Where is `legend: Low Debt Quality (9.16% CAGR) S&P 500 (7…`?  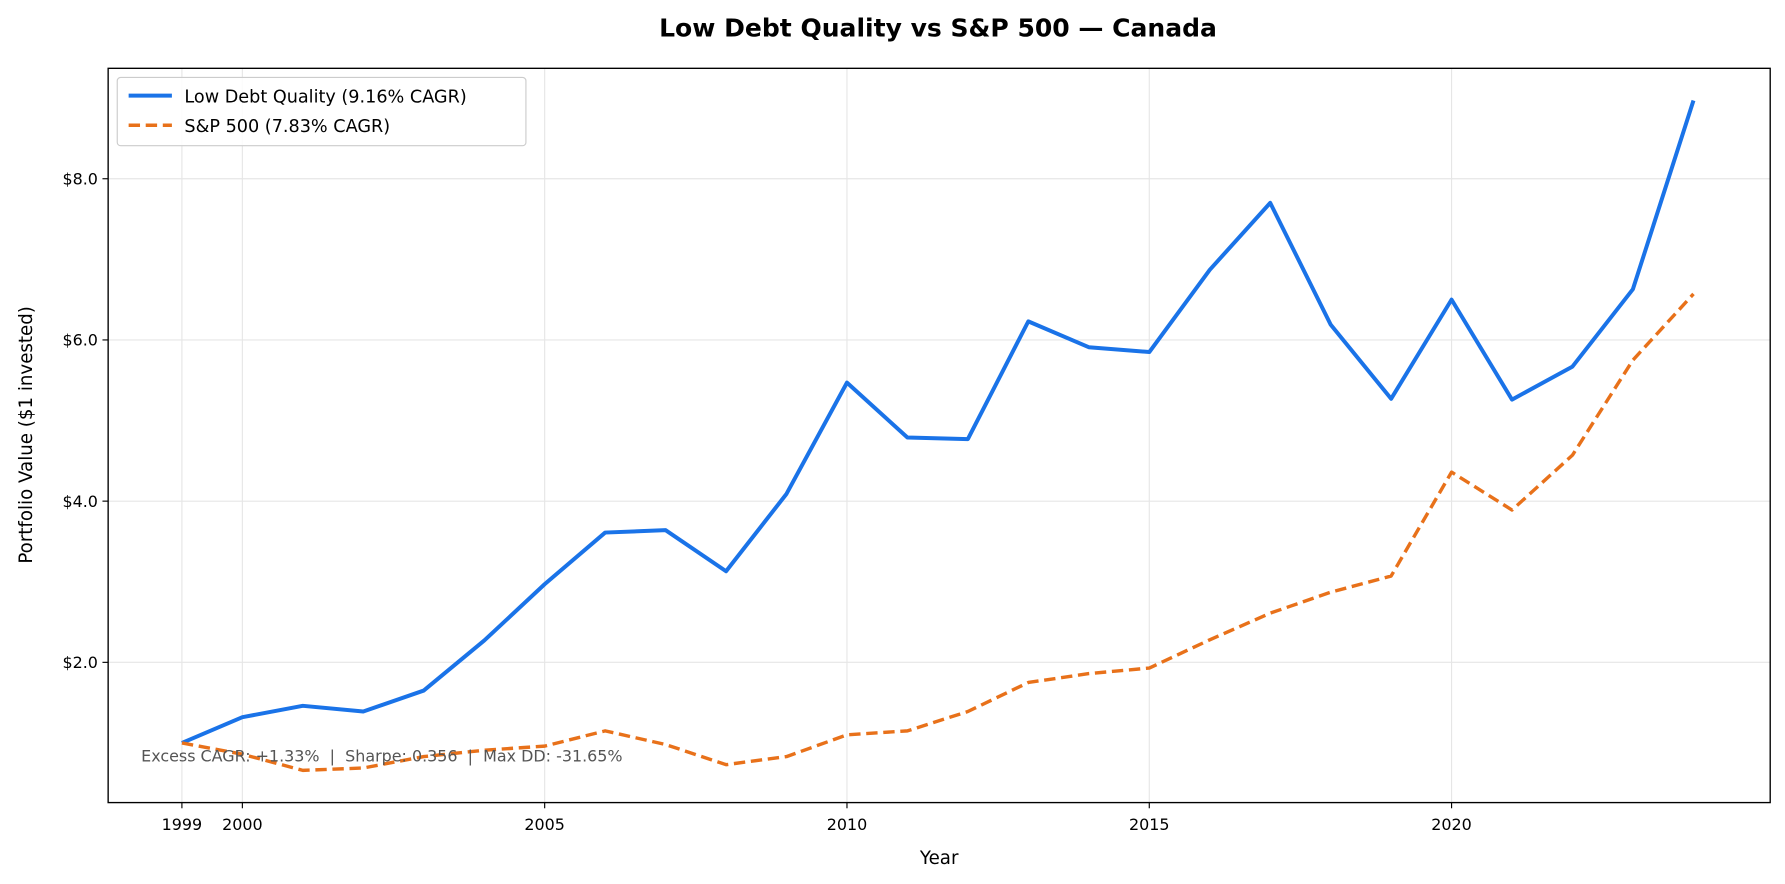
legend: Low Debt Quality (9.16% CAGR) S&P 500 (7… is located at coordinates (321, 111).